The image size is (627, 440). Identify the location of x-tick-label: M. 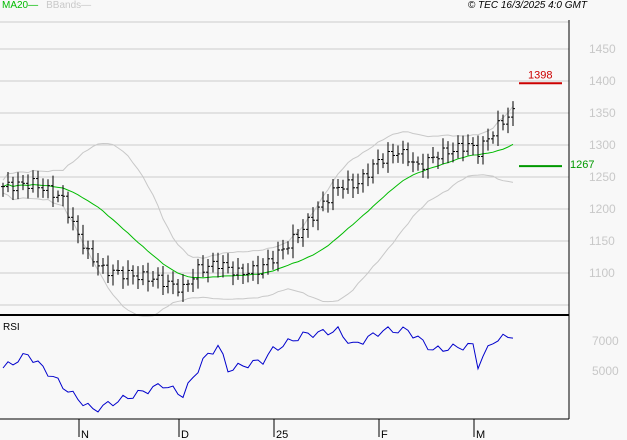
(480, 434).